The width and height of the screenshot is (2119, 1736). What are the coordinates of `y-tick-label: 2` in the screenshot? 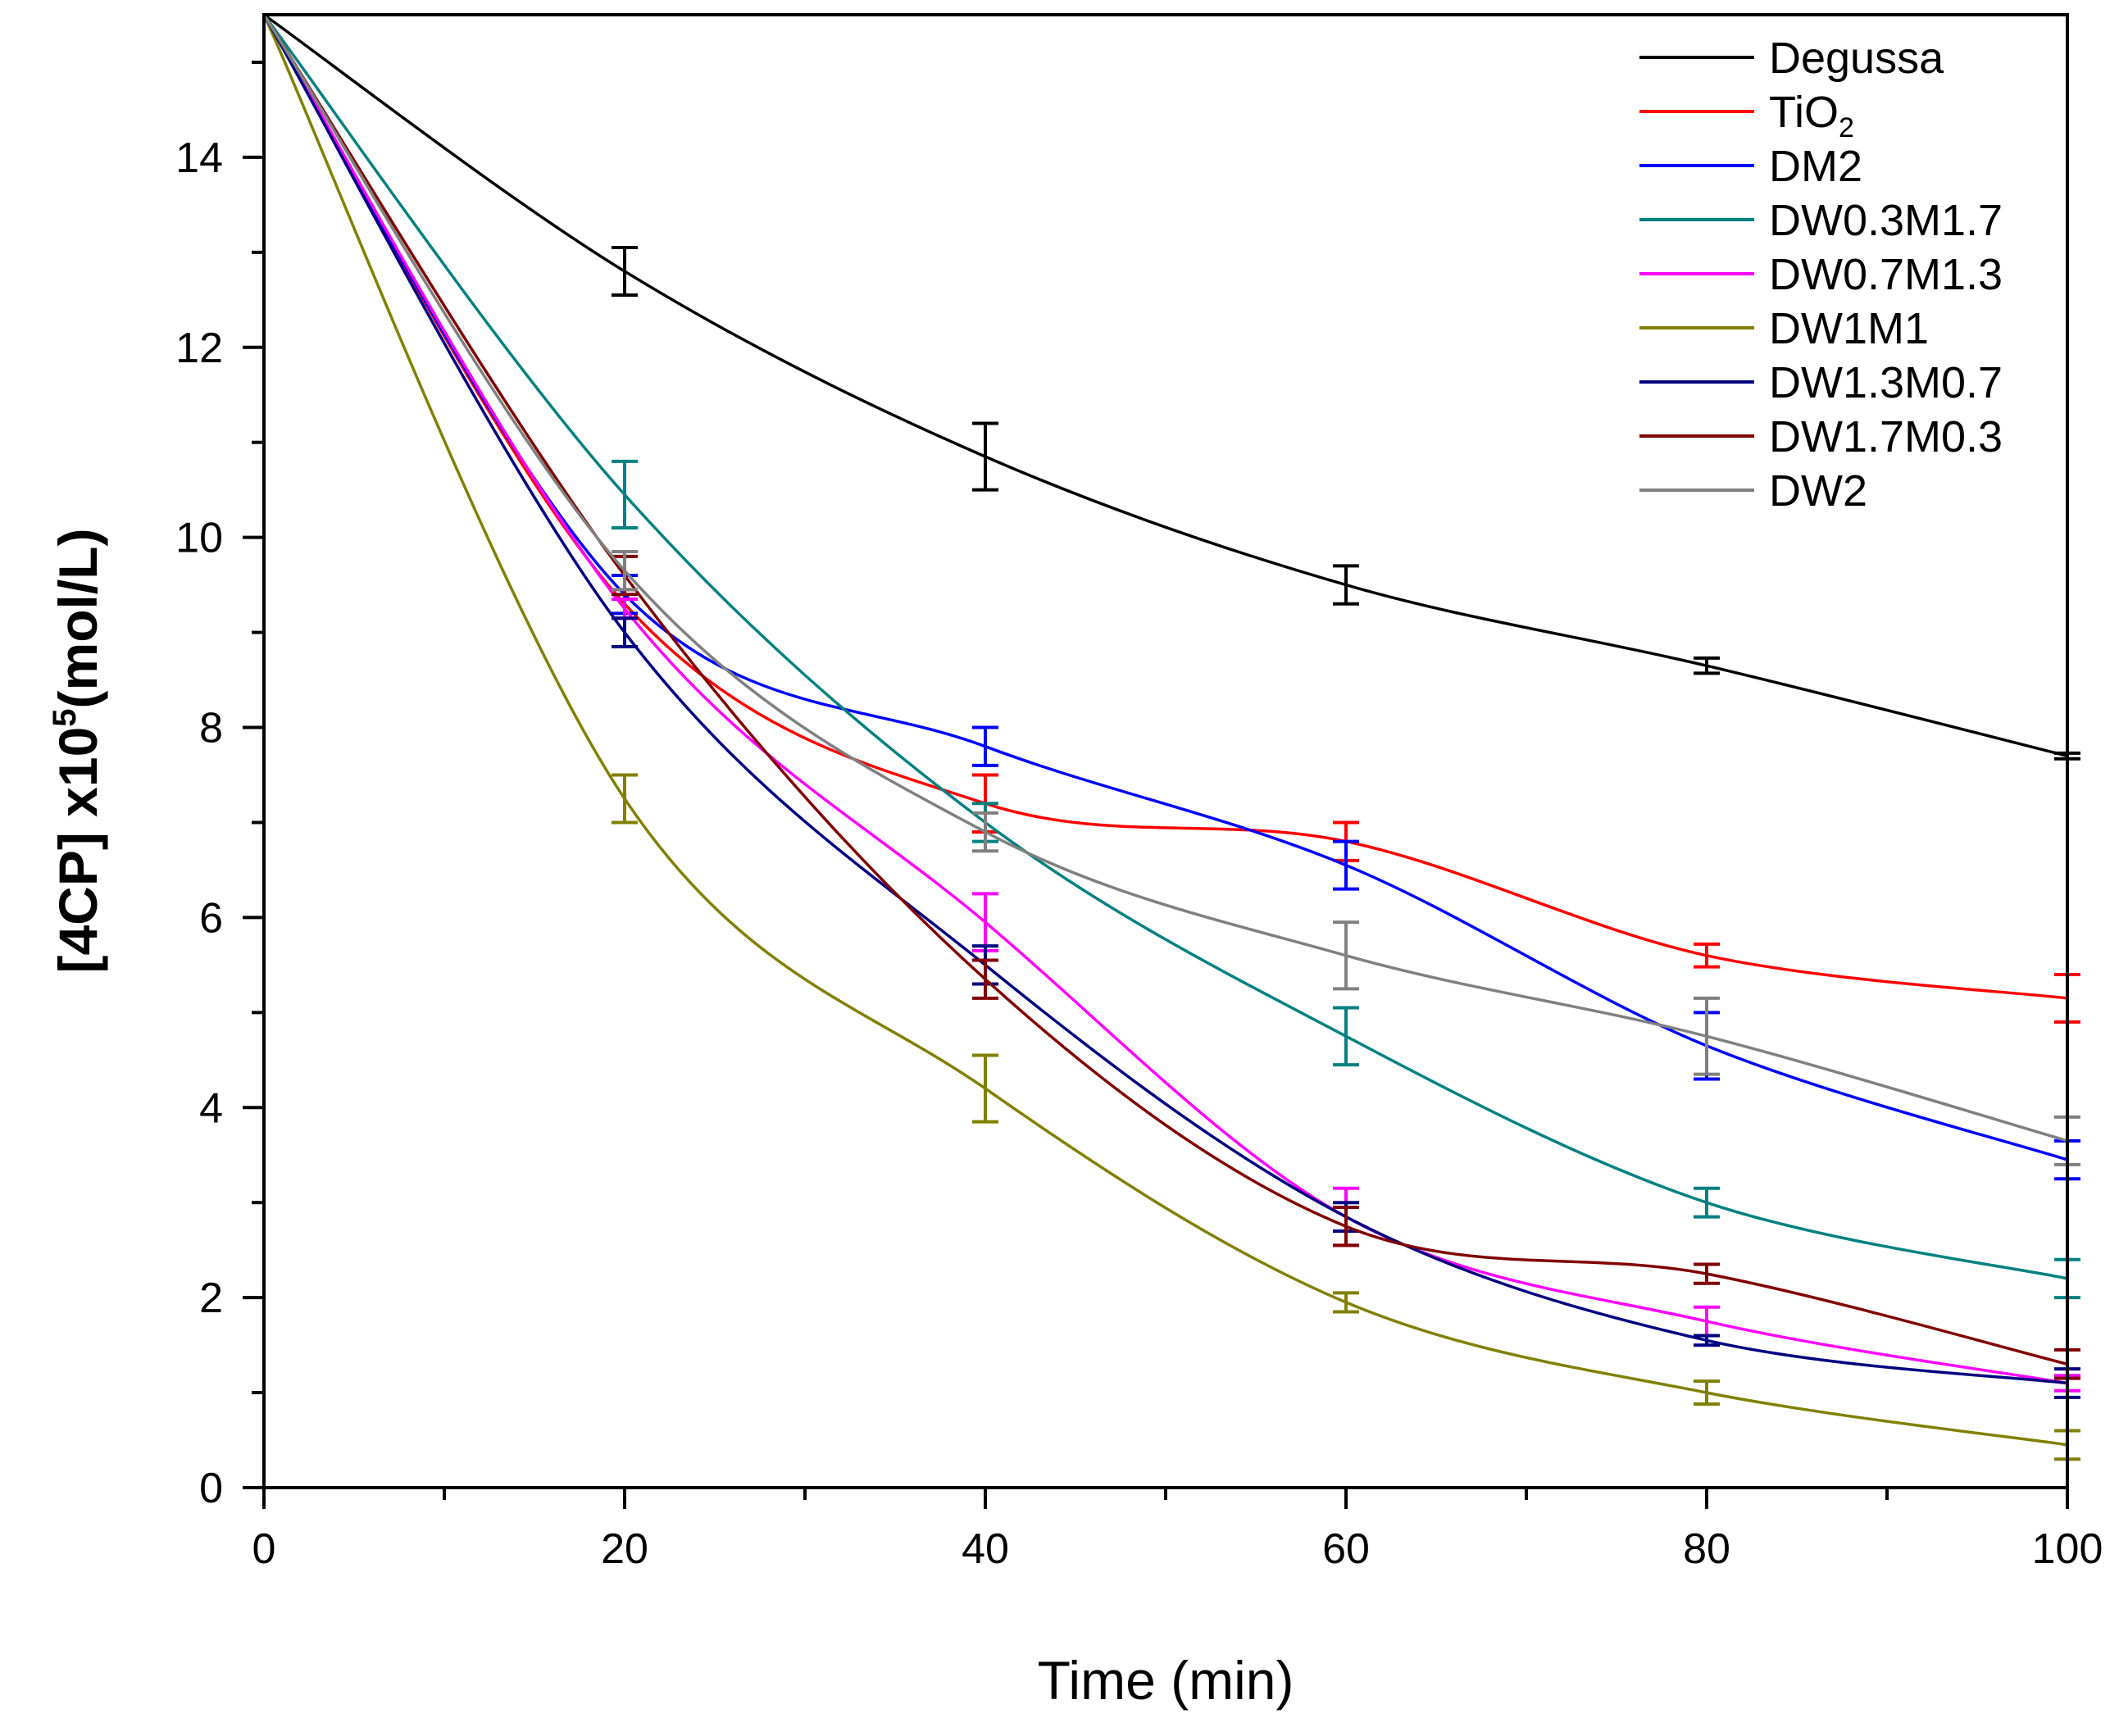 It's located at (211, 1298).